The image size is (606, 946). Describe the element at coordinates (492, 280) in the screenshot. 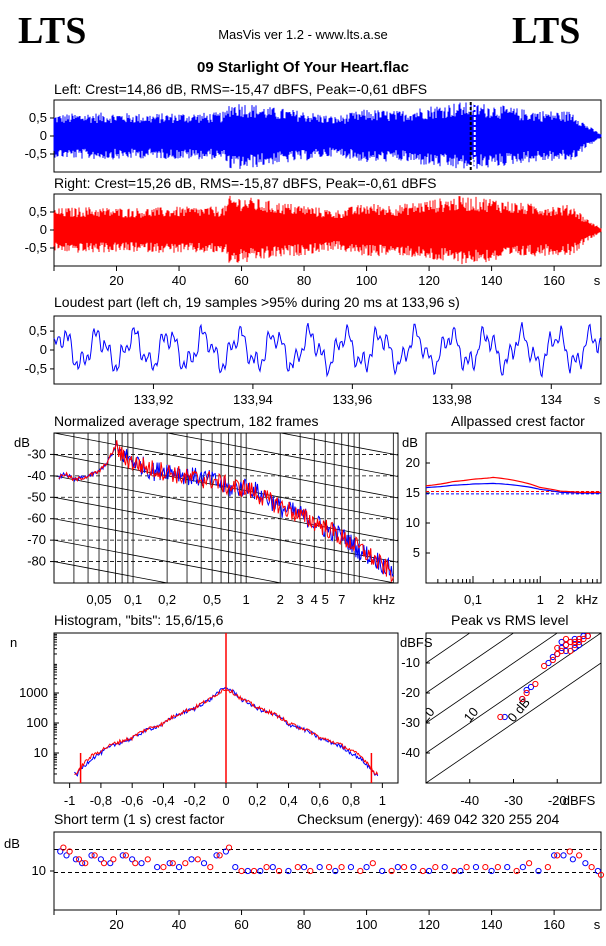

I see `right-wave-xtick-label: 140` at that location.